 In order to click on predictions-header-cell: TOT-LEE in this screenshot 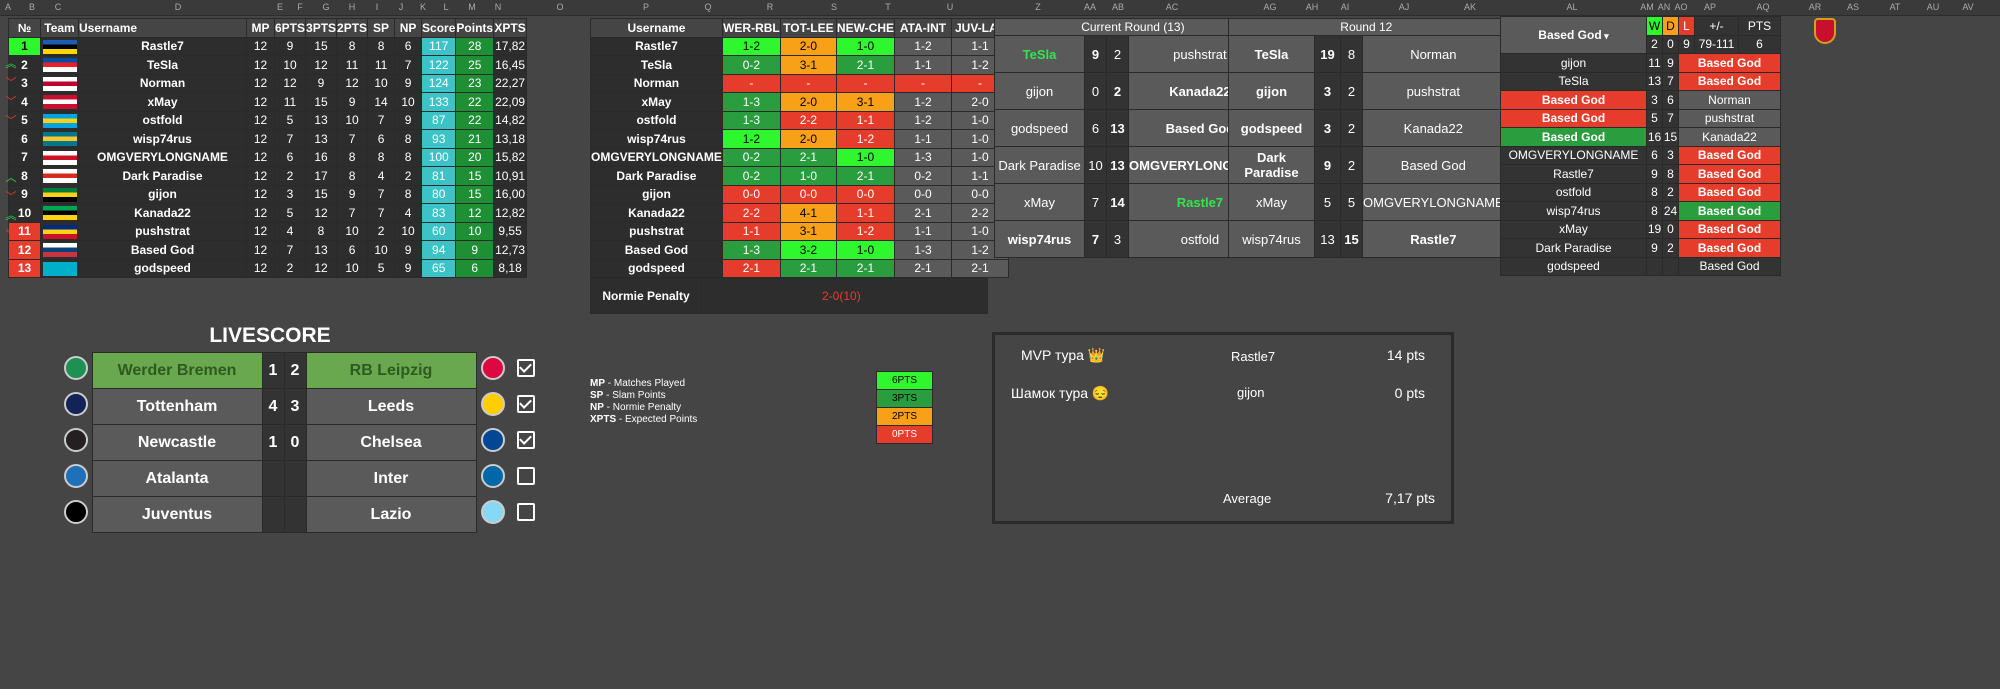, I will do `click(808, 28)`.